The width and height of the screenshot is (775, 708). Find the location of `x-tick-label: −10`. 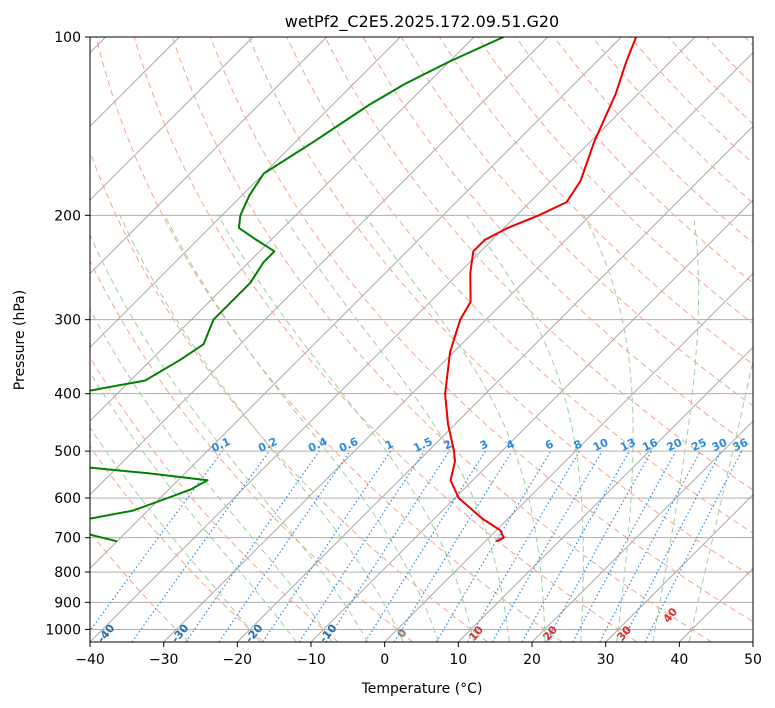

x-tick-label: −10 is located at coordinates (311, 660).